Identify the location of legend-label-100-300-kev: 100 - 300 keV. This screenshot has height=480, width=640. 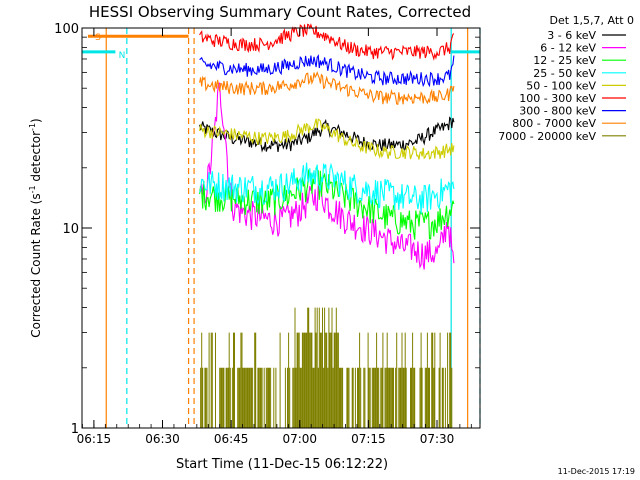
(557, 98).